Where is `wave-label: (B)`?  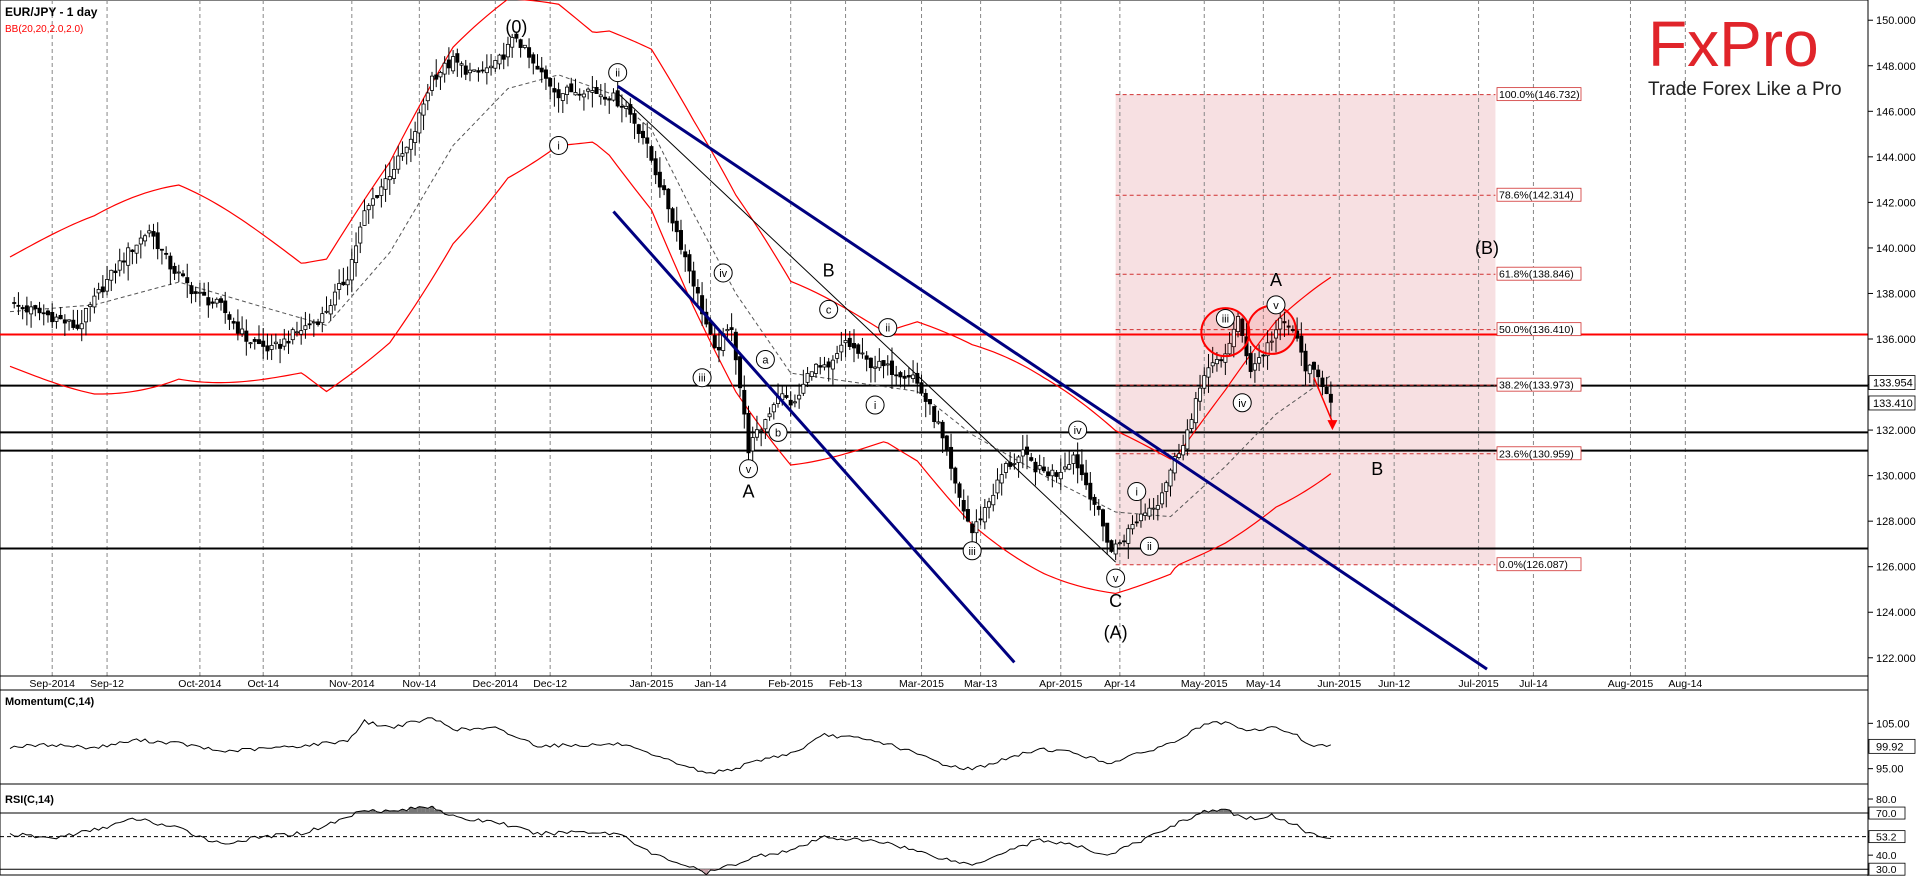
wave-label: (B) is located at coordinates (1487, 248).